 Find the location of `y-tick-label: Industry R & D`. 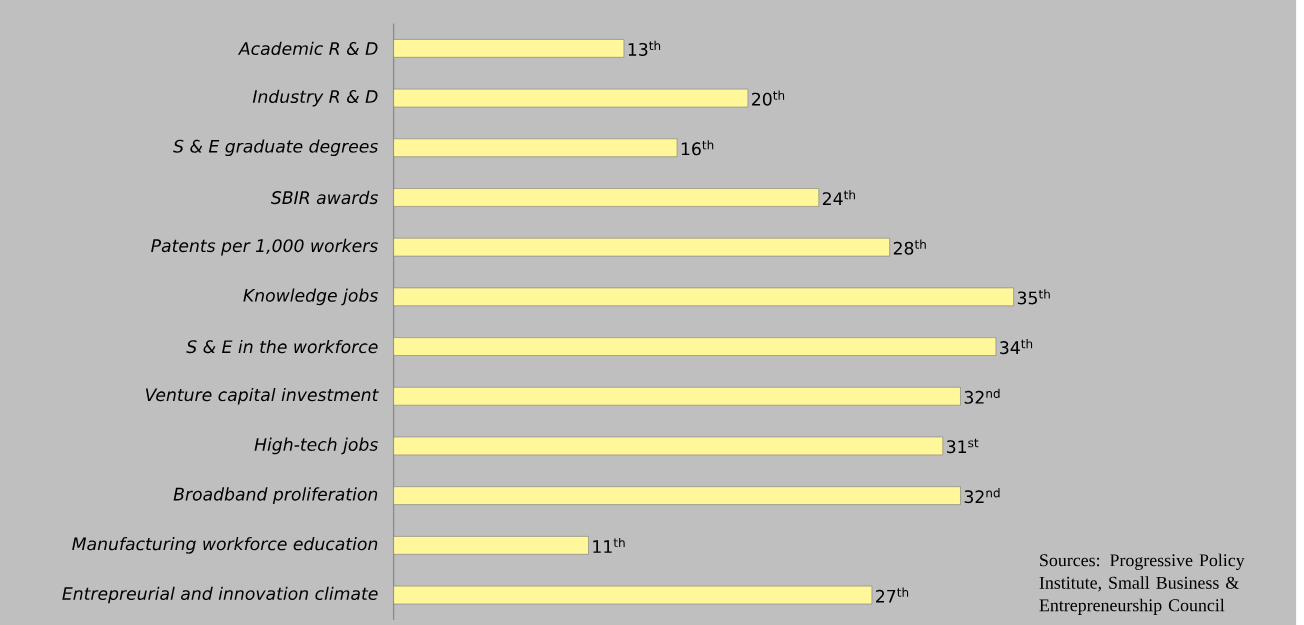

y-tick-label: Industry R & D is located at coordinates (315, 98).